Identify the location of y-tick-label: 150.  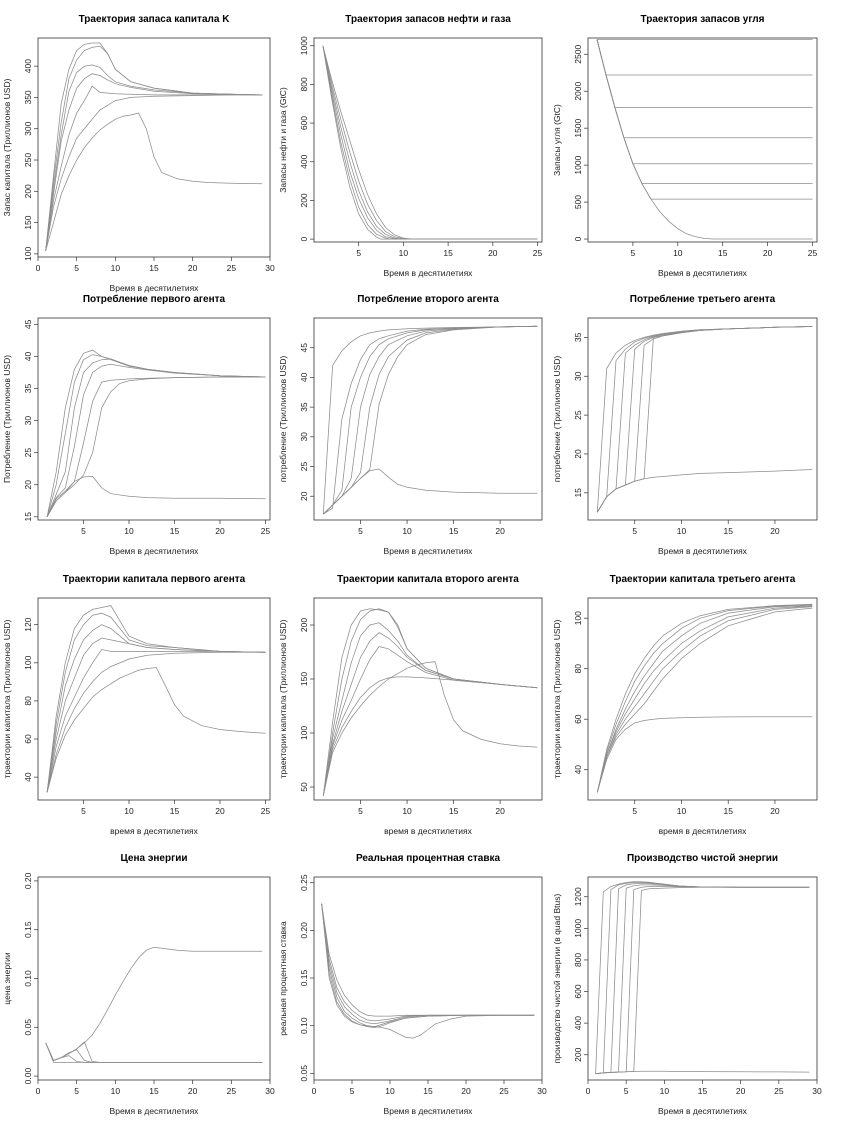
(304, 679).